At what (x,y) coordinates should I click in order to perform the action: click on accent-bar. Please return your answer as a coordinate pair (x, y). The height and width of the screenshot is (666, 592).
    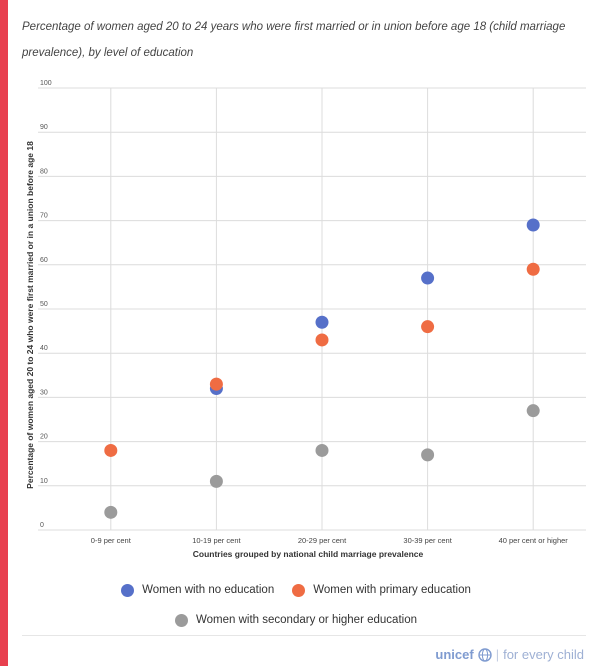
    Looking at the image, I should click on (4, 333).